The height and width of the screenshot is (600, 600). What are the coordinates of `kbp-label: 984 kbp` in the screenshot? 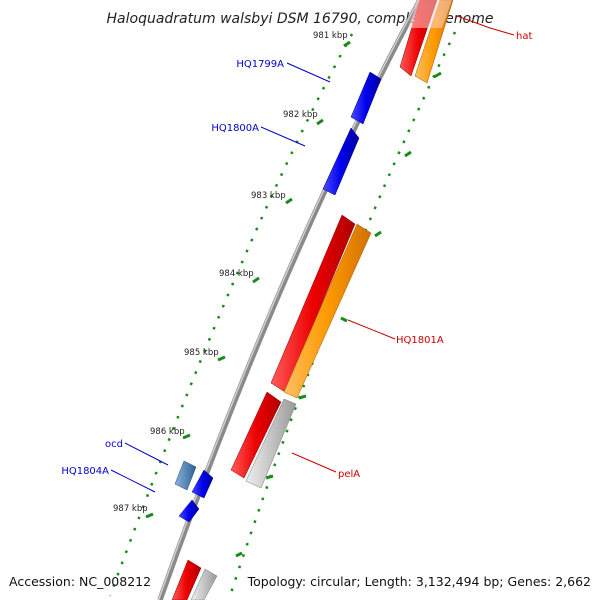 It's located at (236, 274).